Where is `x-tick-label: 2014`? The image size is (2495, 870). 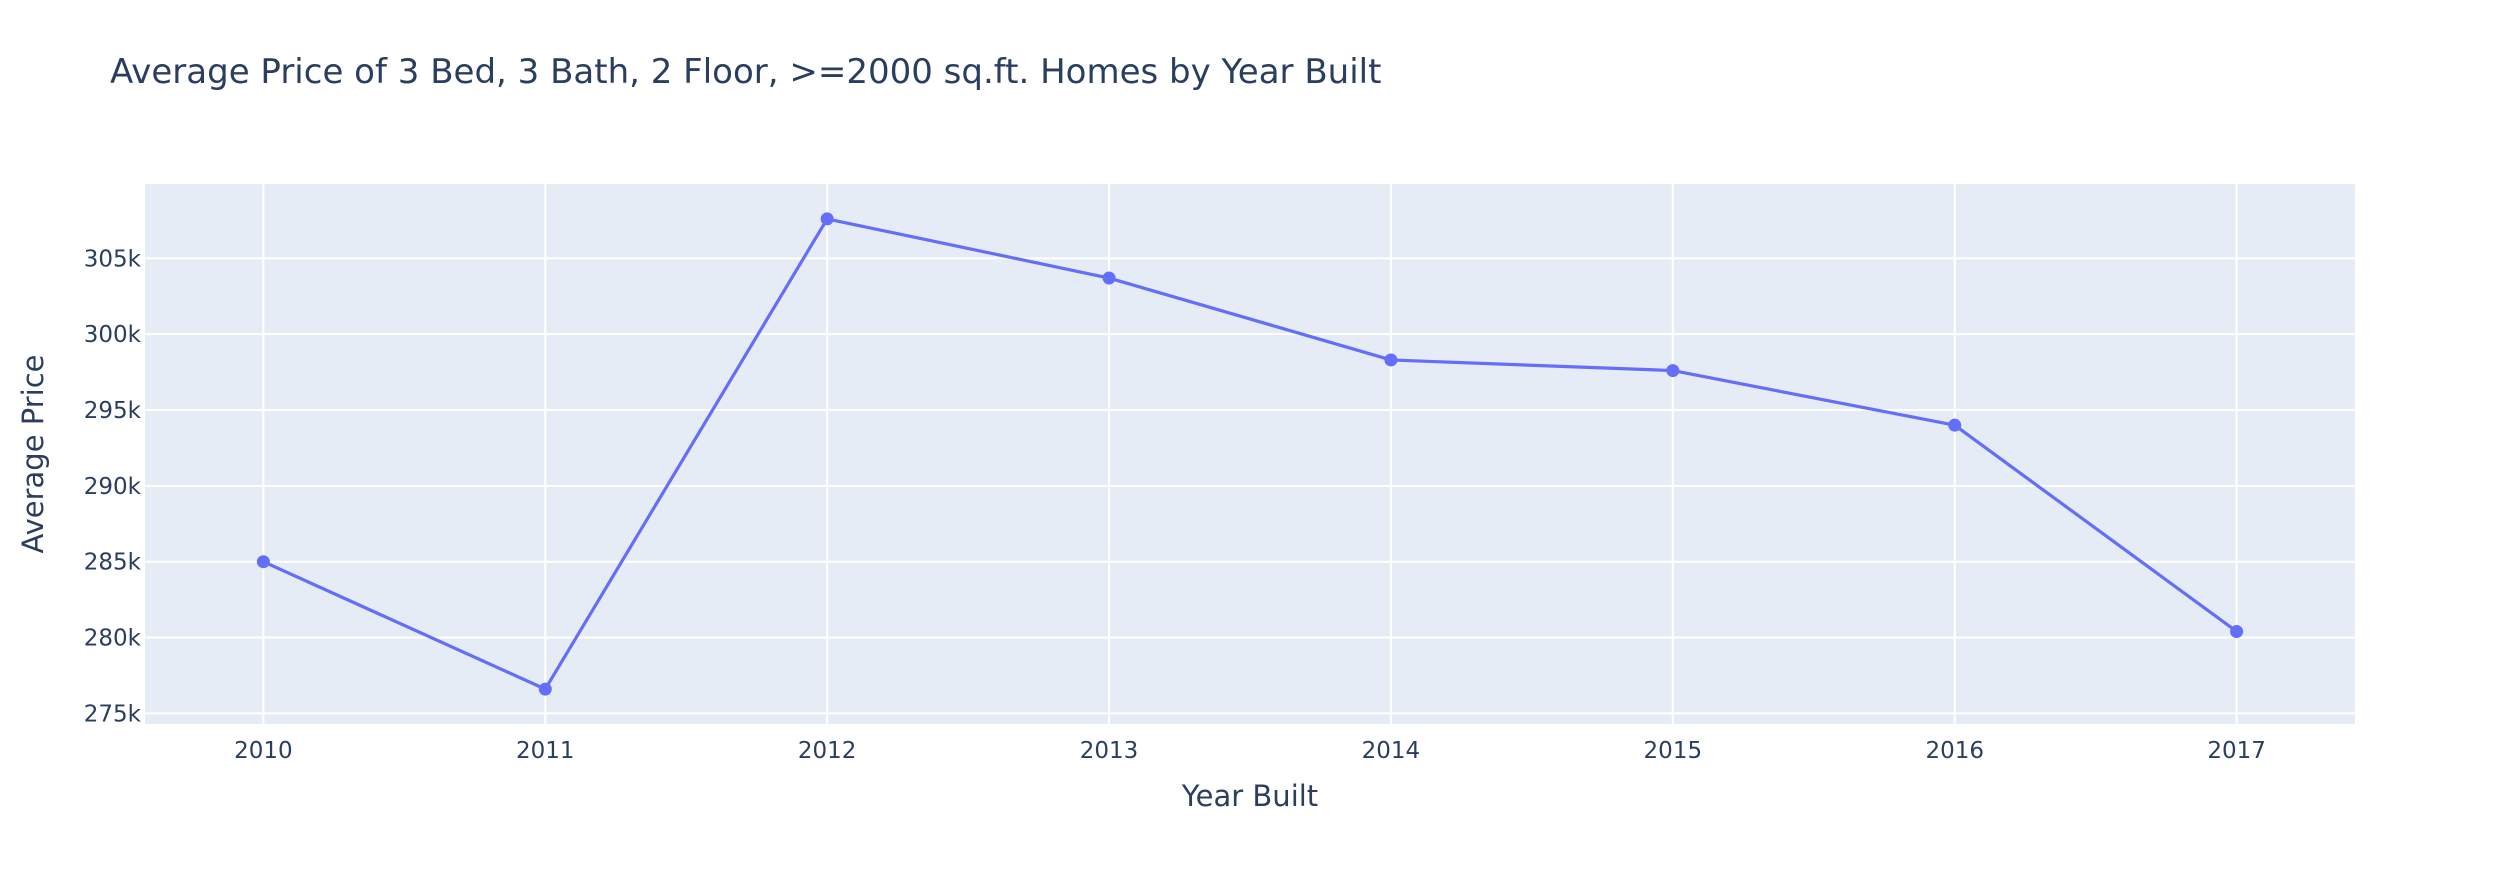 x-tick-label: 2014 is located at coordinates (1391, 751).